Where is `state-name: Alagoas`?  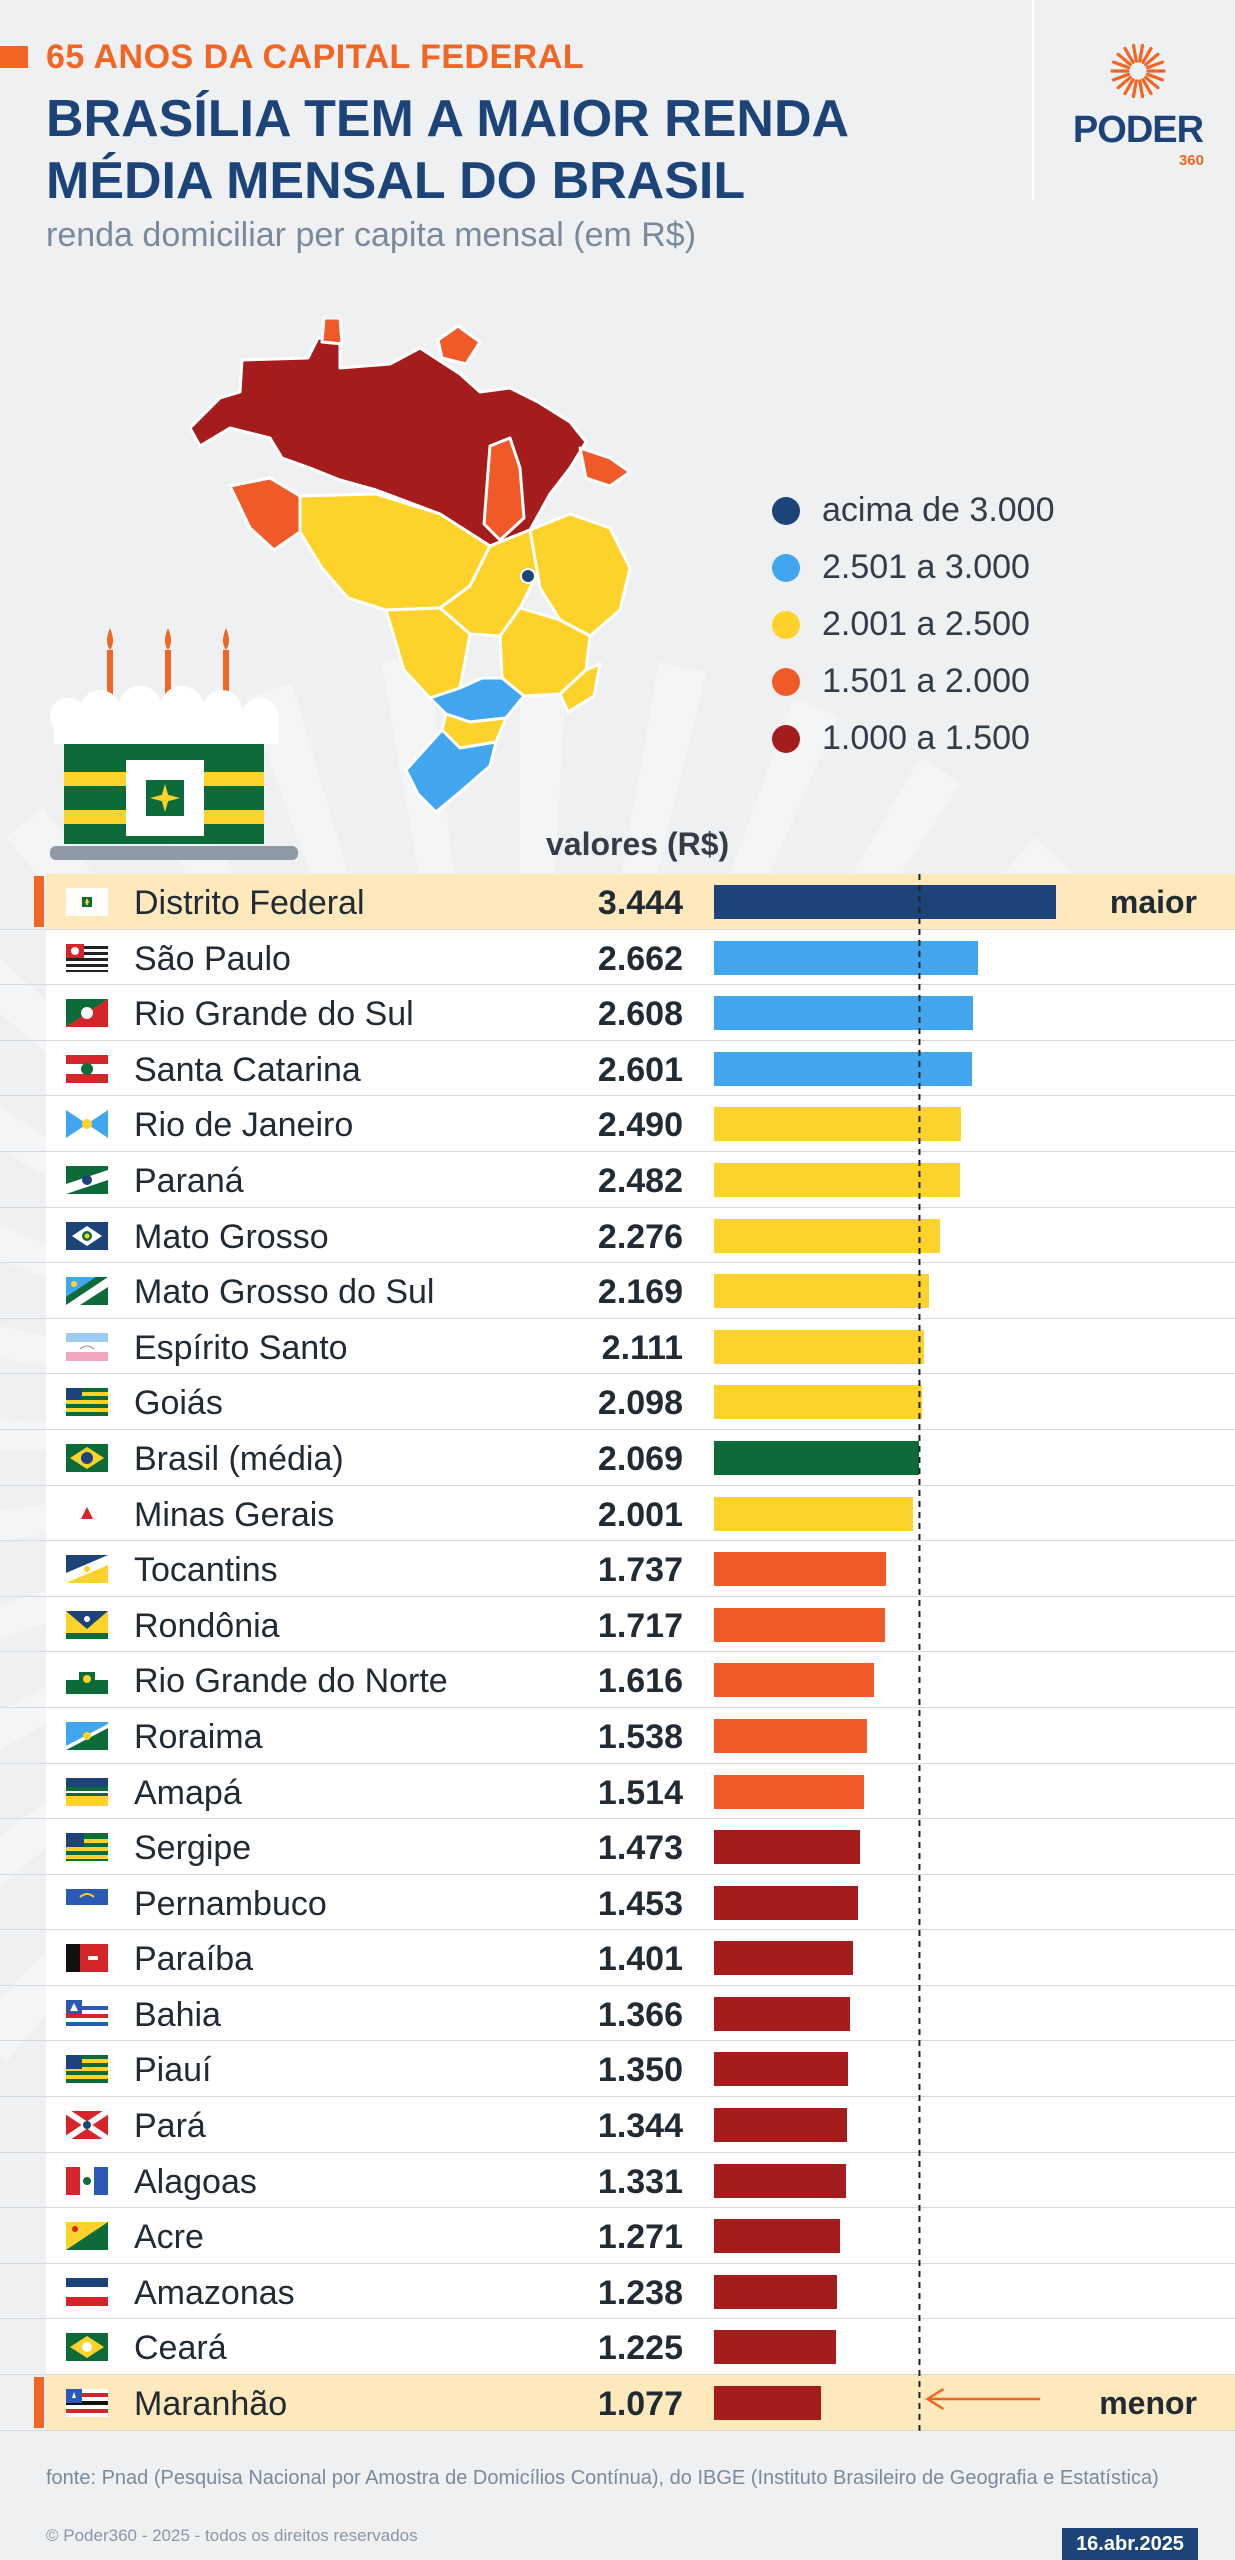
state-name: Alagoas is located at coordinates (195, 2181).